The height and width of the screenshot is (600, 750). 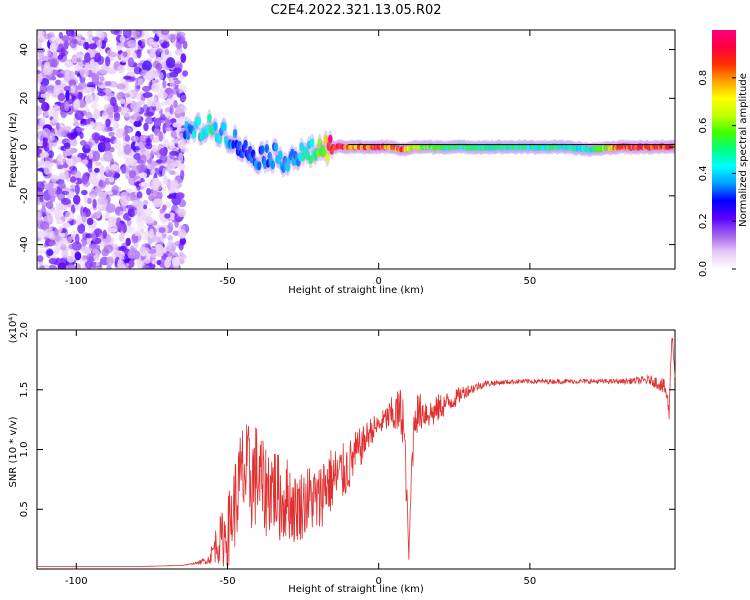 I want to click on snr-y-label: SNR (10 * v/v), so click(x=13, y=451).